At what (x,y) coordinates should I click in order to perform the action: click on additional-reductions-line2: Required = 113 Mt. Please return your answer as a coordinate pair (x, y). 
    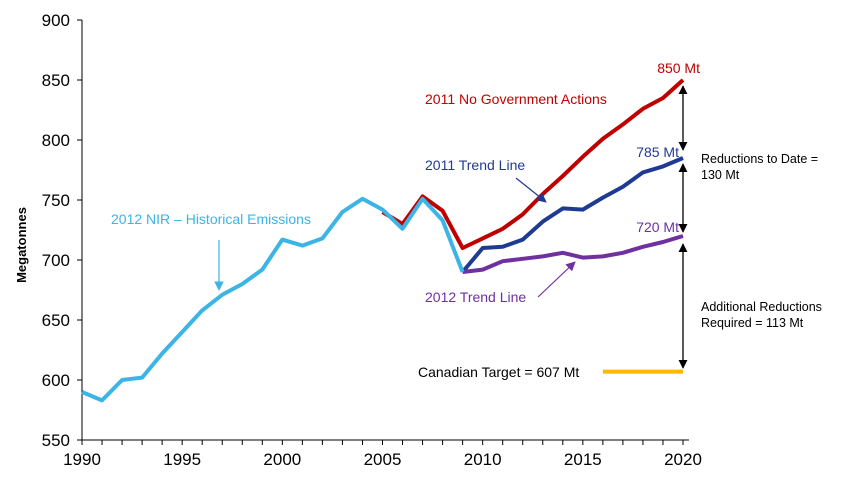
    Looking at the image, I should click on (752, 323).